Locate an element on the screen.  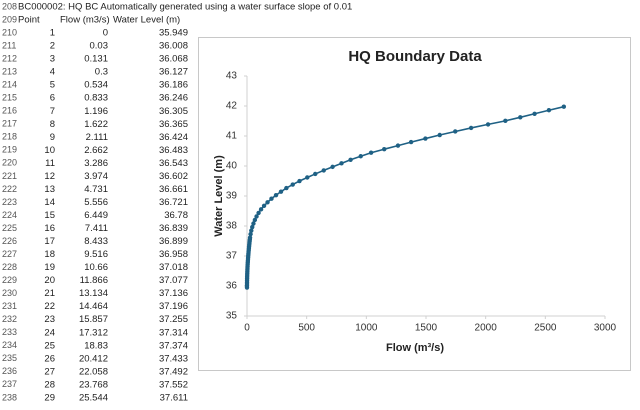
table-cell: 20 is located at coordinates (49, 280).